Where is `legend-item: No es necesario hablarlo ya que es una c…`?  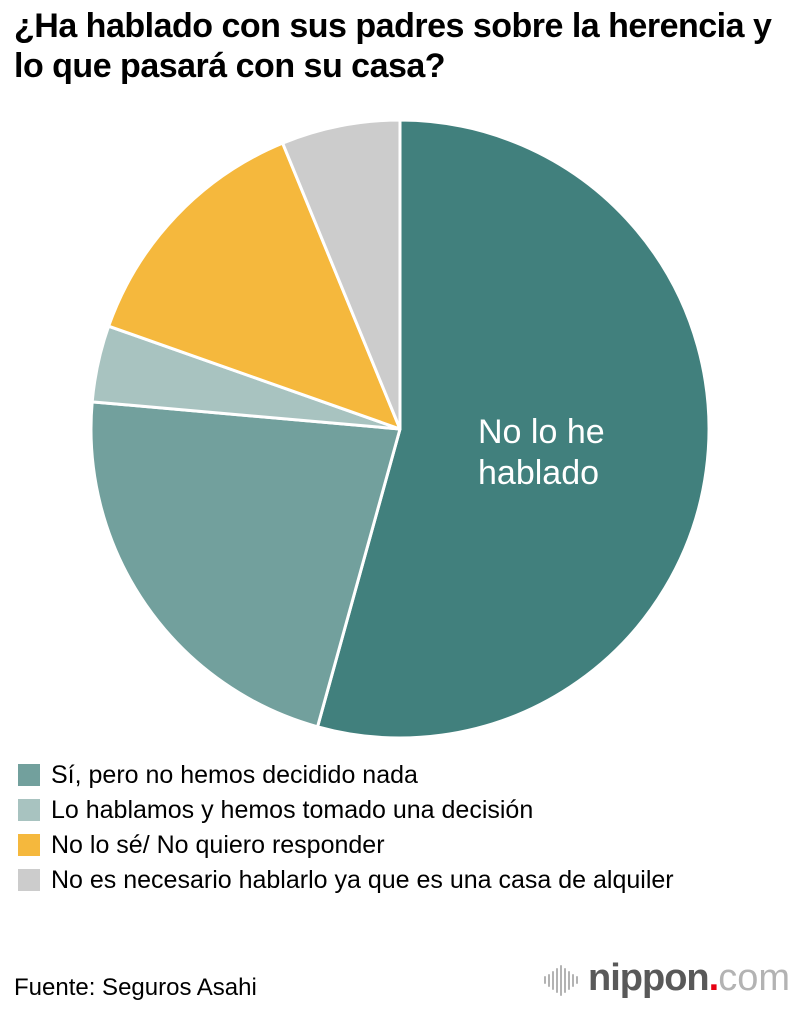 legend-item: No es necesario hablarlo ya que es una c… is located at coordinates (346, 880).